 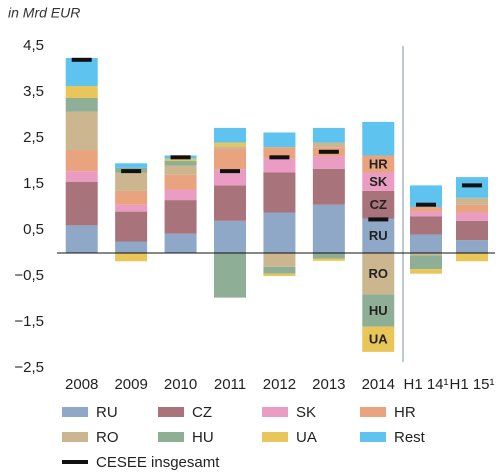 What do you see at coordinates (378, 204) in the screenshot?
I see `segment-label: CZ` at bounding box center [378, 204].